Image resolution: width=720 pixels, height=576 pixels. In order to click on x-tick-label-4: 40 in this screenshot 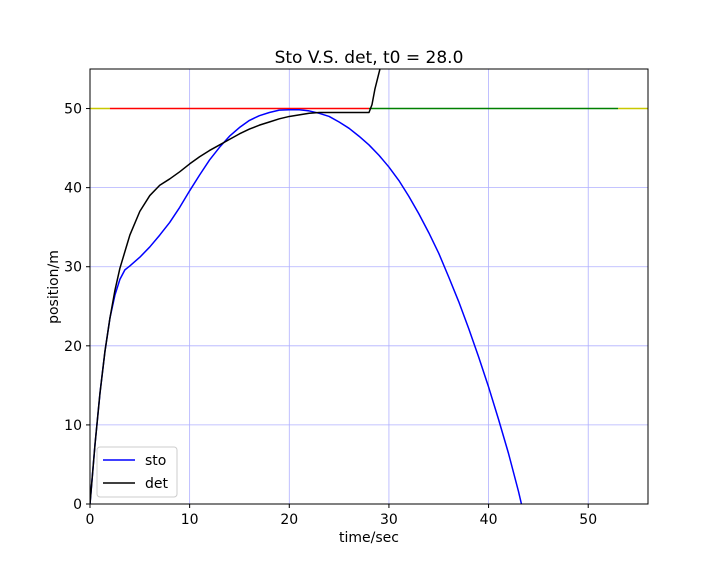, I will do `click(489, 520)`.